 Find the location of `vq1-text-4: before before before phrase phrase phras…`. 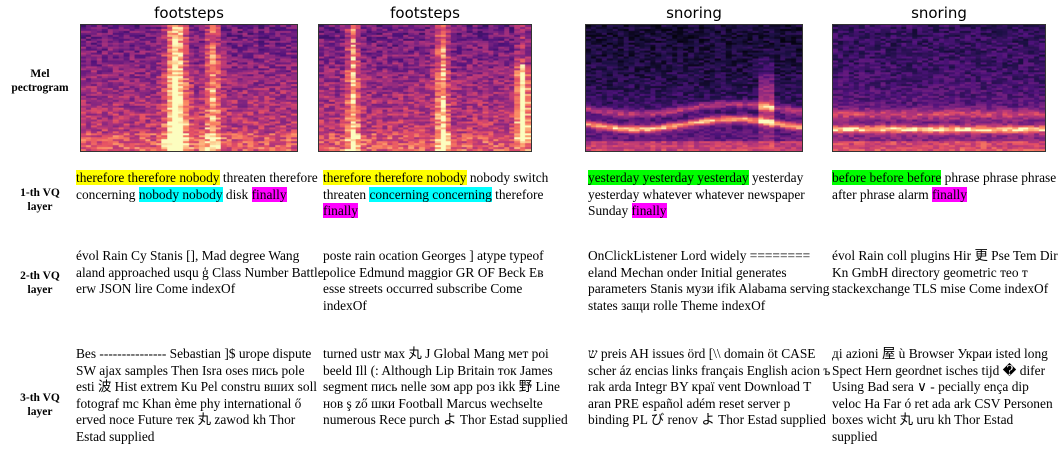

vq1-text-4: before before before phrase phrase phras… is located at coordinates (945, 186).